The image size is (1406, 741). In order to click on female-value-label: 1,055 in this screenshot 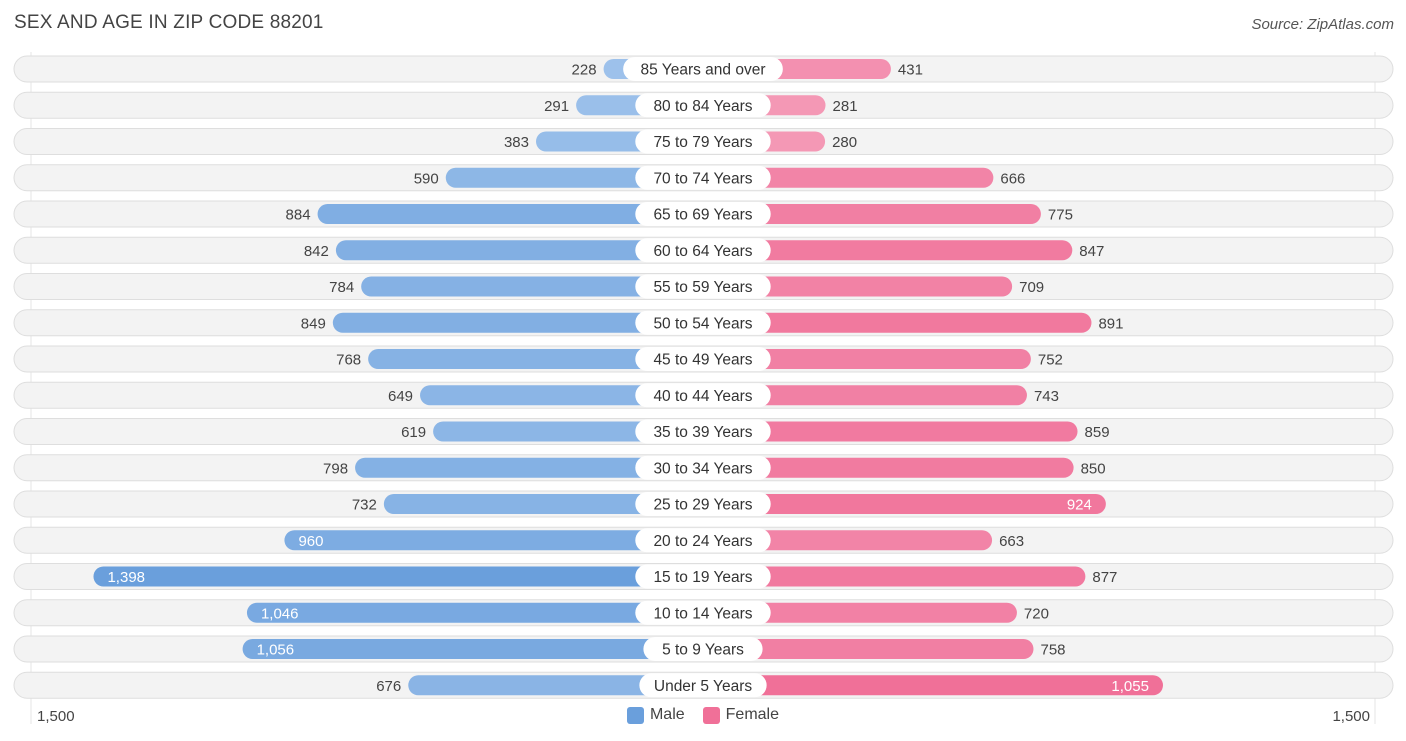, I will do `click(1130, 686)`.